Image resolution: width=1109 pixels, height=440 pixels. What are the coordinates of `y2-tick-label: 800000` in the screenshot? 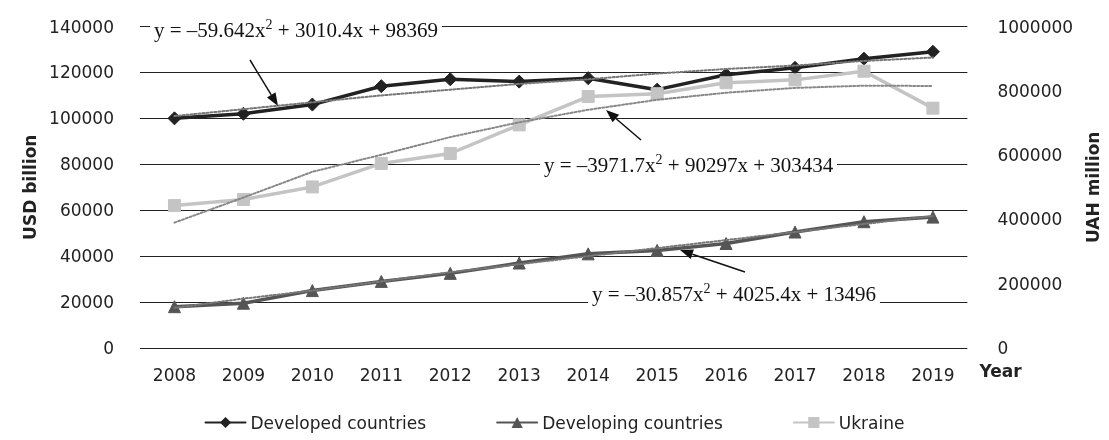 It's located at (1030, 90).